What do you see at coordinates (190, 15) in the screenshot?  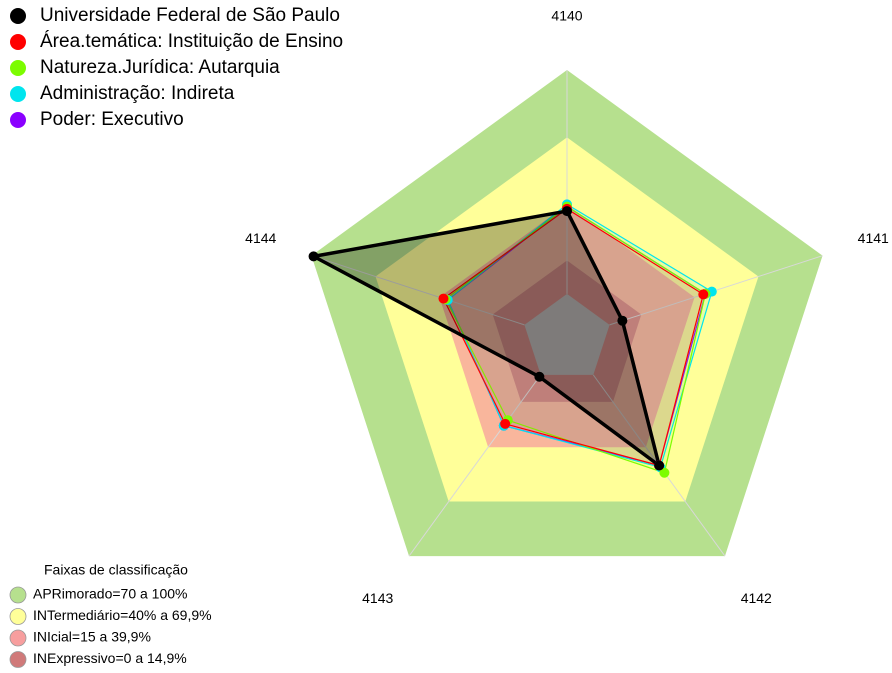 I see `legend-label: Universidade Federal de São Paulo` at bounding box center [190, 15].